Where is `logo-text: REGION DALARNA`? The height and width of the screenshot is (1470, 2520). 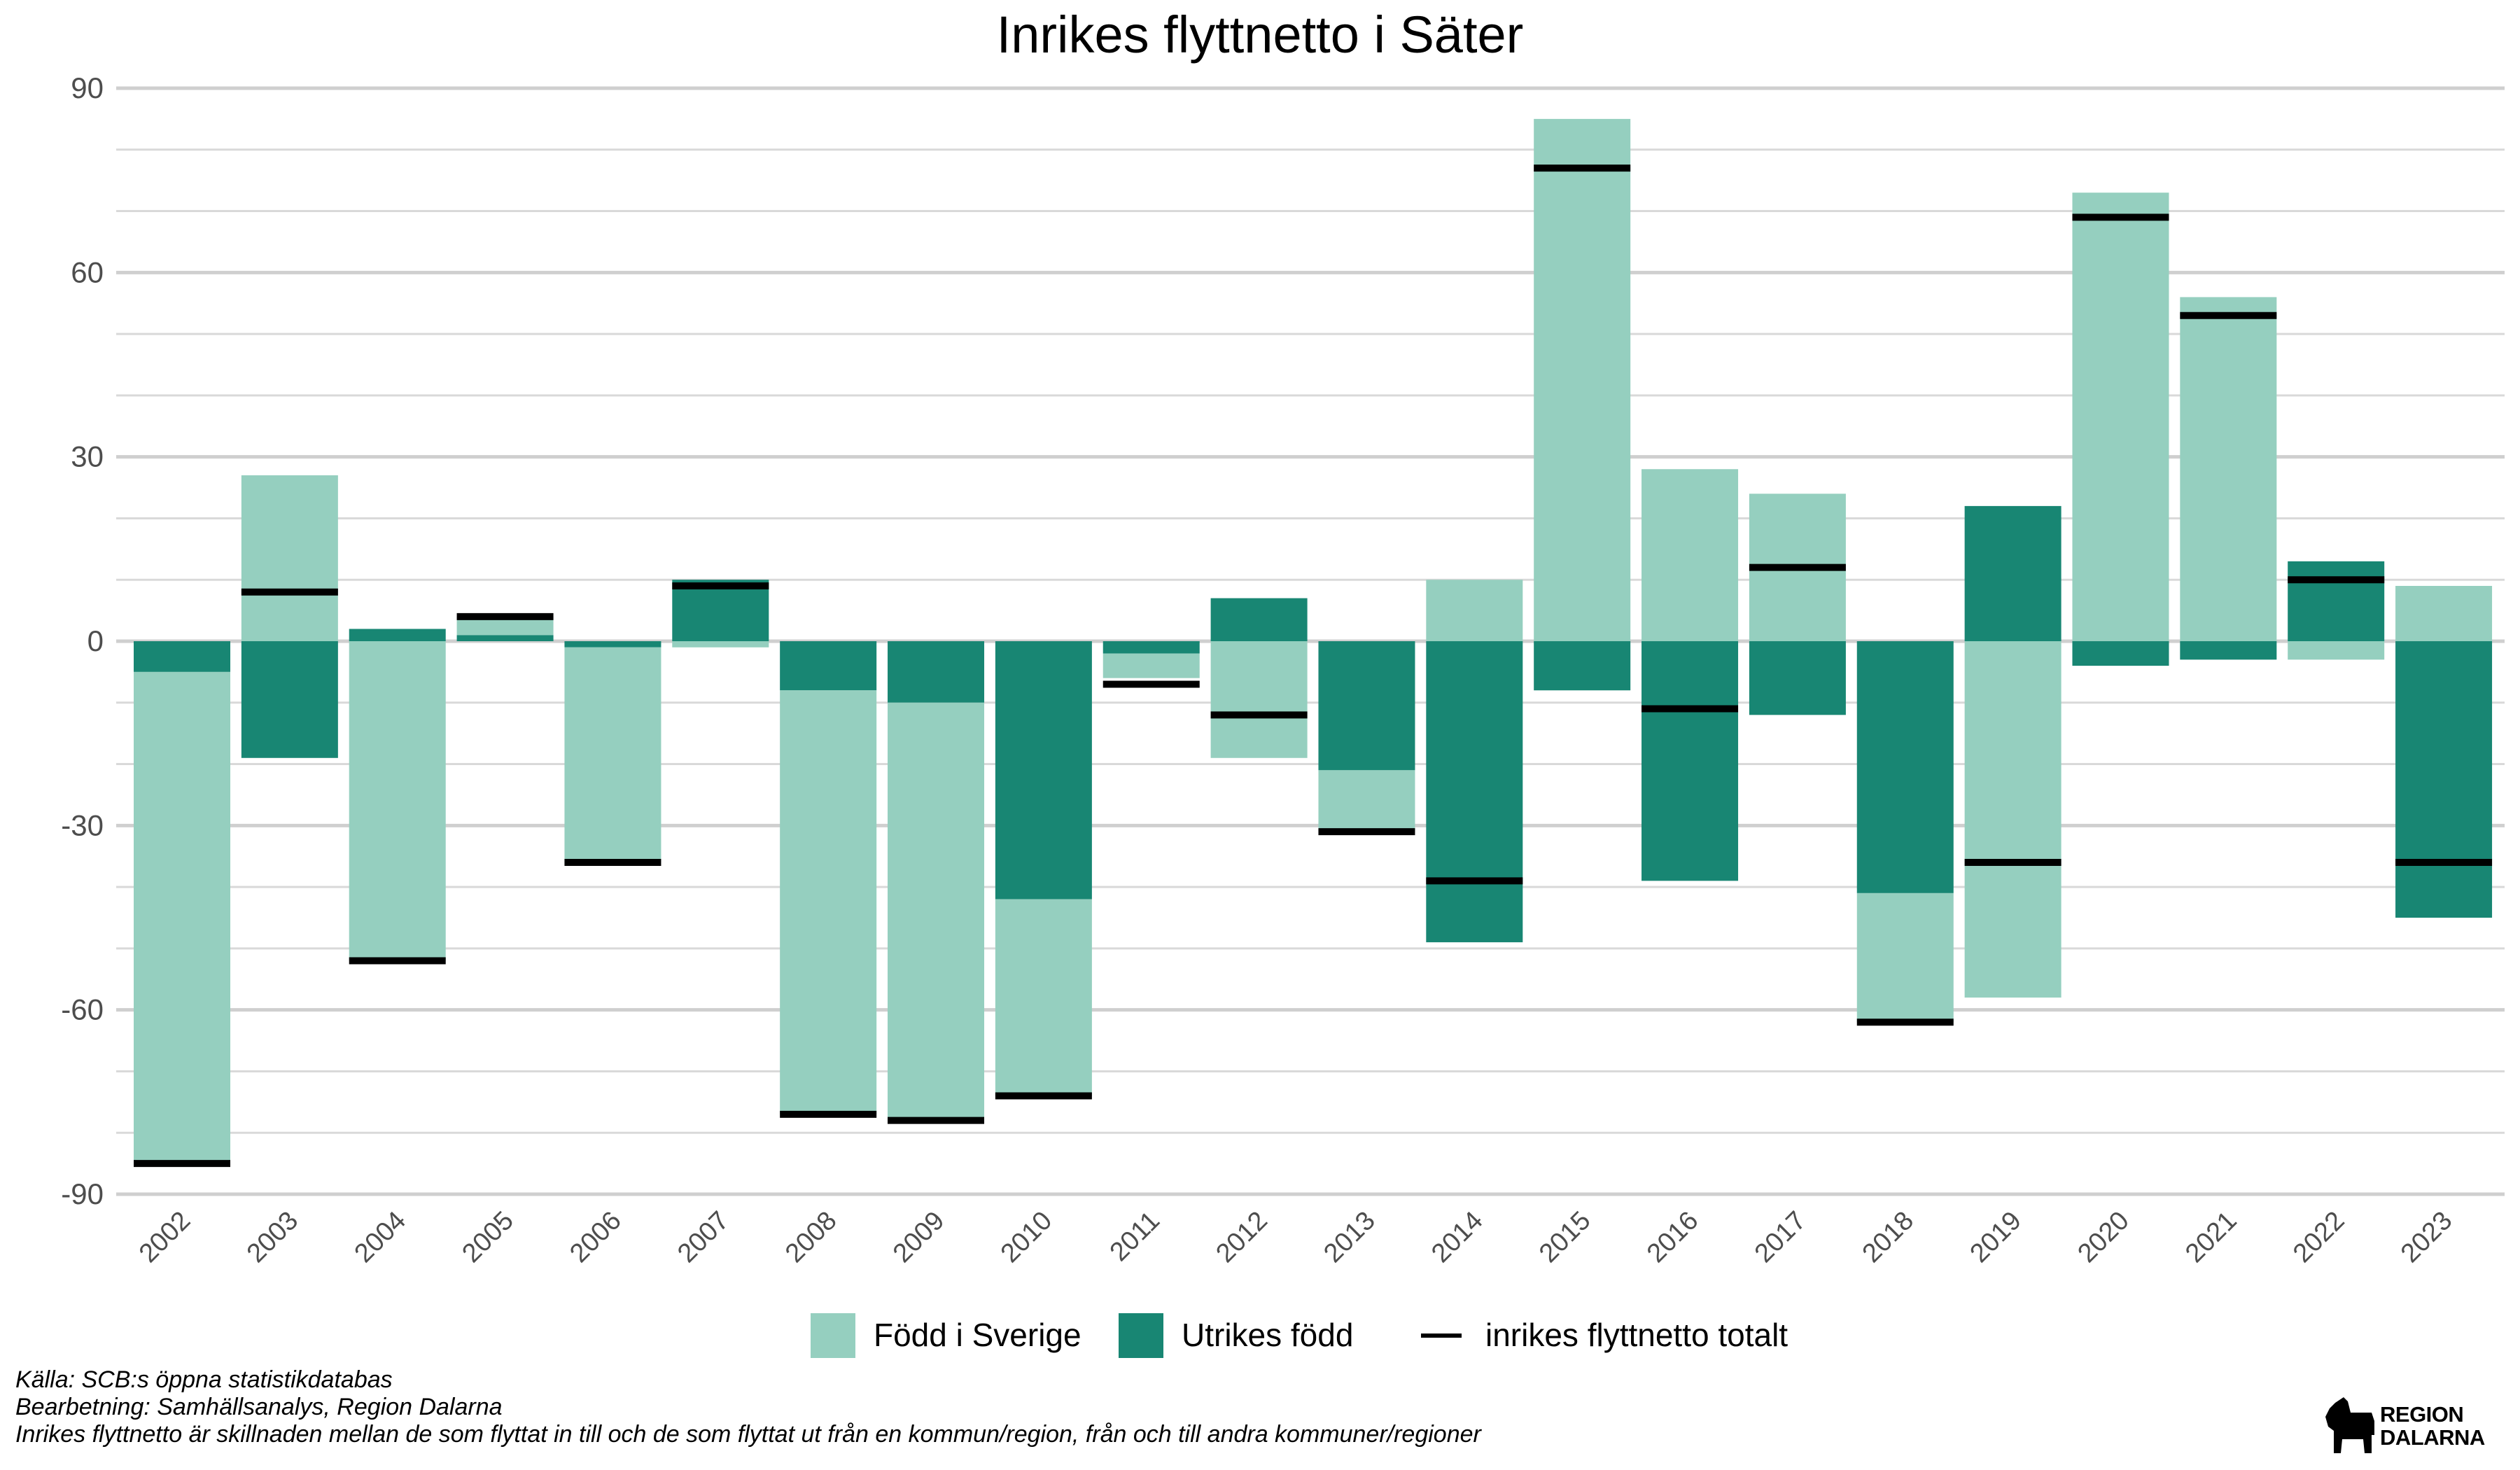 logo-text: REGION DALARNA is located at coordinates (2432, 1426).